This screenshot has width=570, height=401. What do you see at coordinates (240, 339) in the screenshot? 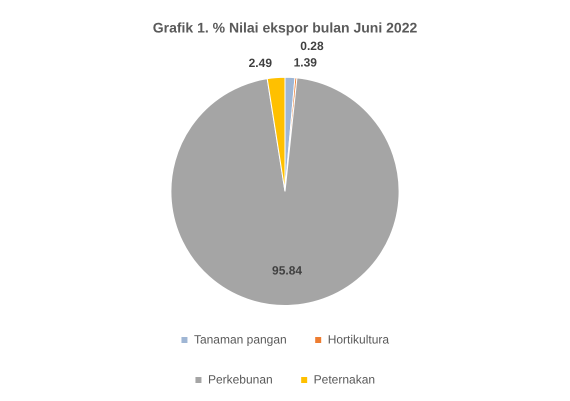
I see `legend-label: Tanaman pangan` at bounding box center [240, 339].